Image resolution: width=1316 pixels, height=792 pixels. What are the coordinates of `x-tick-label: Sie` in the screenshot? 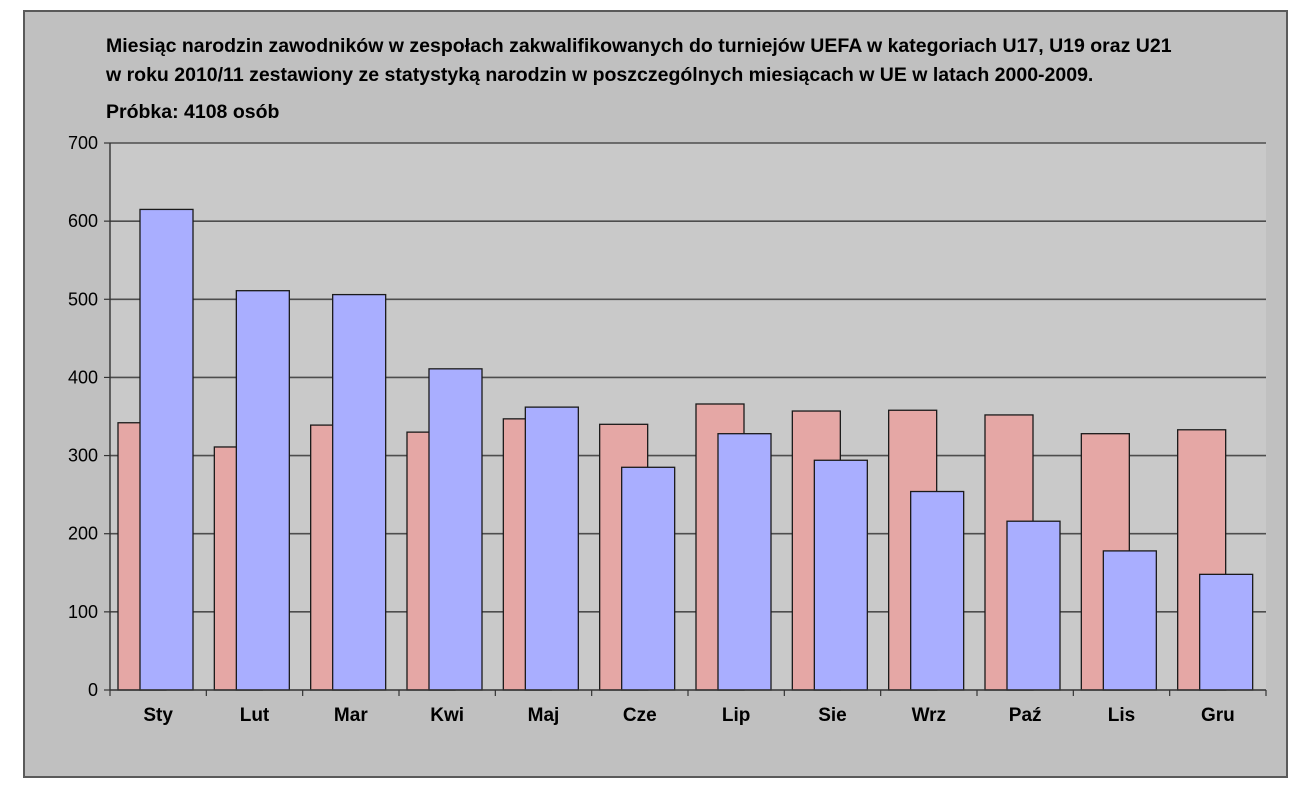 It's located at (832, 715).